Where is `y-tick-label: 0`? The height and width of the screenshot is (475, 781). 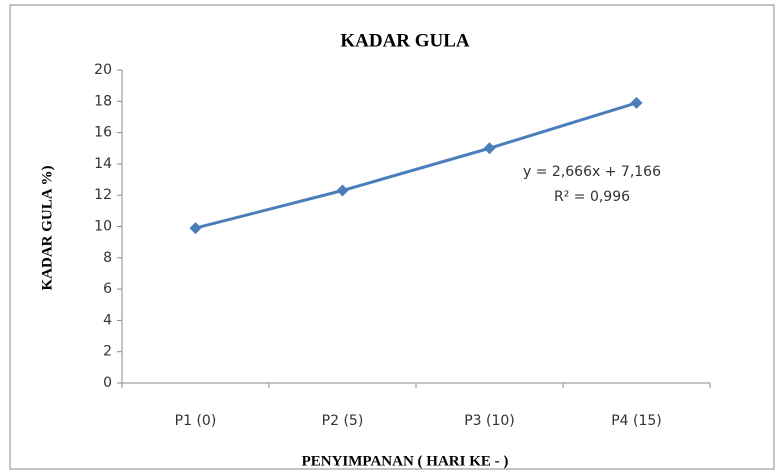 y-tick-label: 0 is located at coordinates (107, 383).